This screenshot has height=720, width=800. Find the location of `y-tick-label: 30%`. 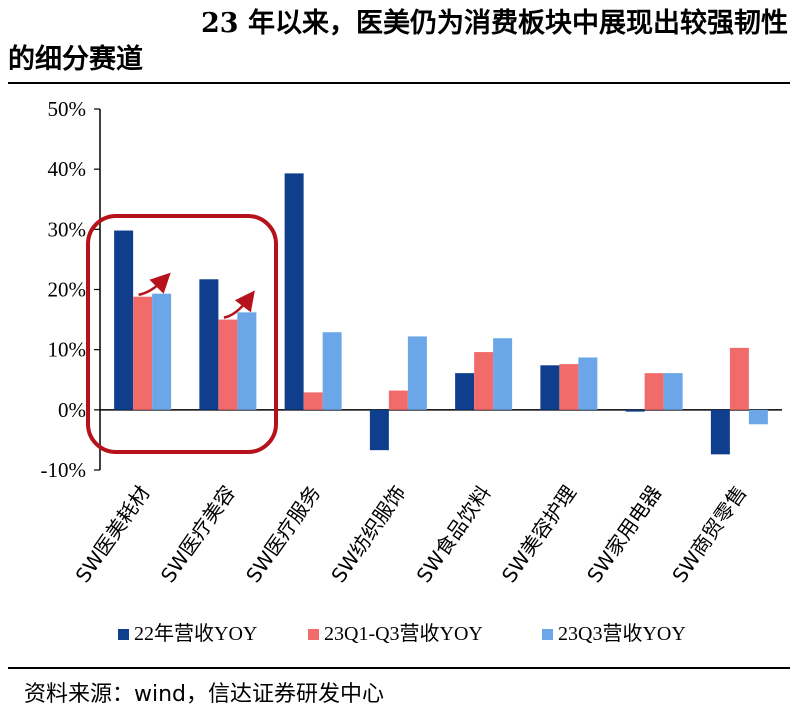

y-tick-label: 30% is located at coordinates (67, 229).